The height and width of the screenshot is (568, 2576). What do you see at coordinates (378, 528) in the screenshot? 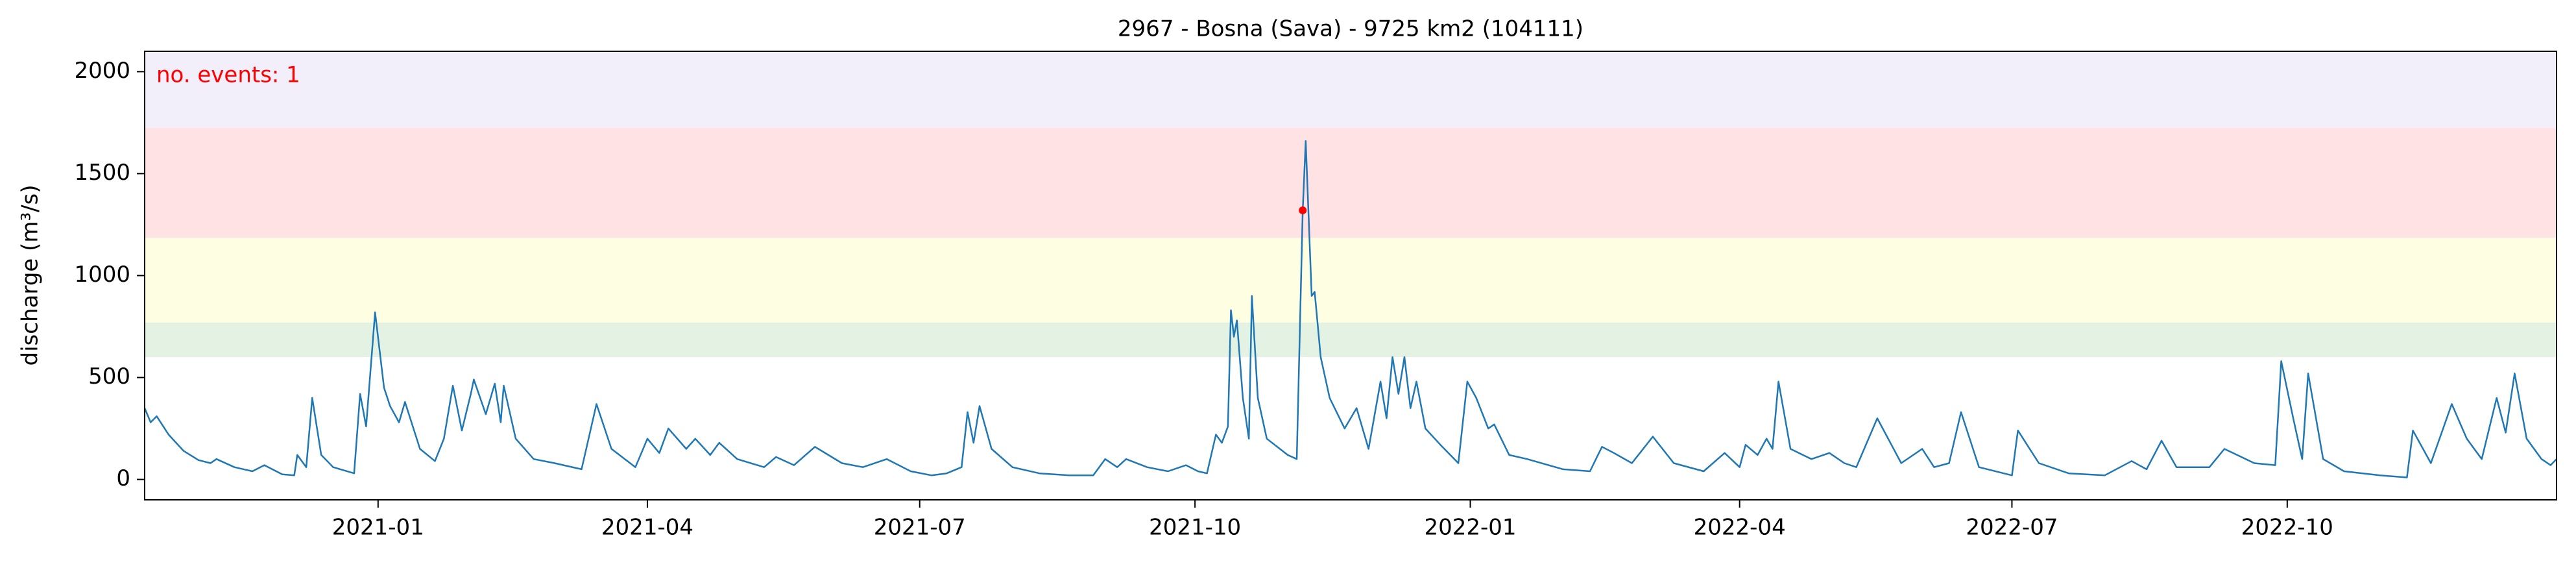
I see `x-tick-label: 2021-01` at bounding box center [378, 528].